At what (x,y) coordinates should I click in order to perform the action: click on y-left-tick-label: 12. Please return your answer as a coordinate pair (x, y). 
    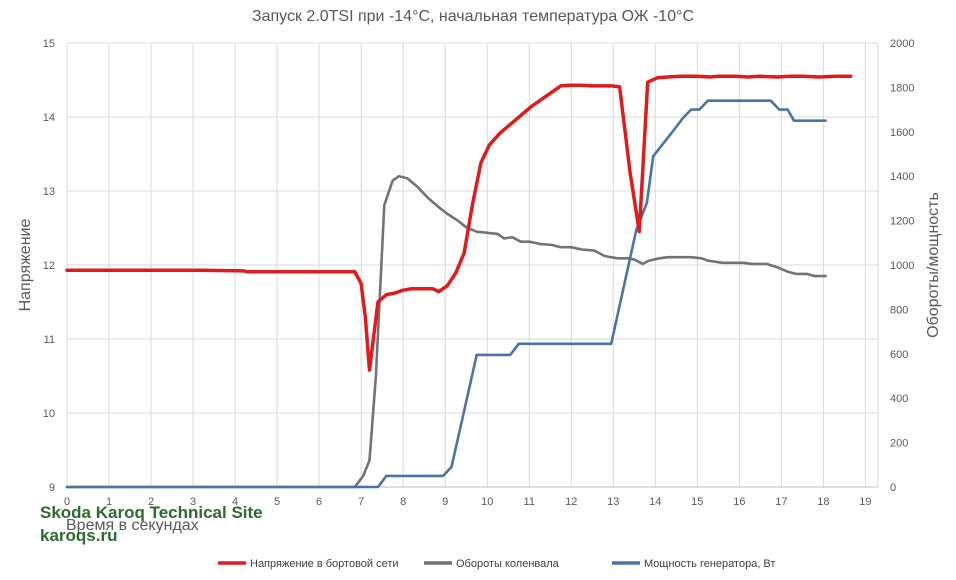
    Looking at the image, I should click on (49, 266).